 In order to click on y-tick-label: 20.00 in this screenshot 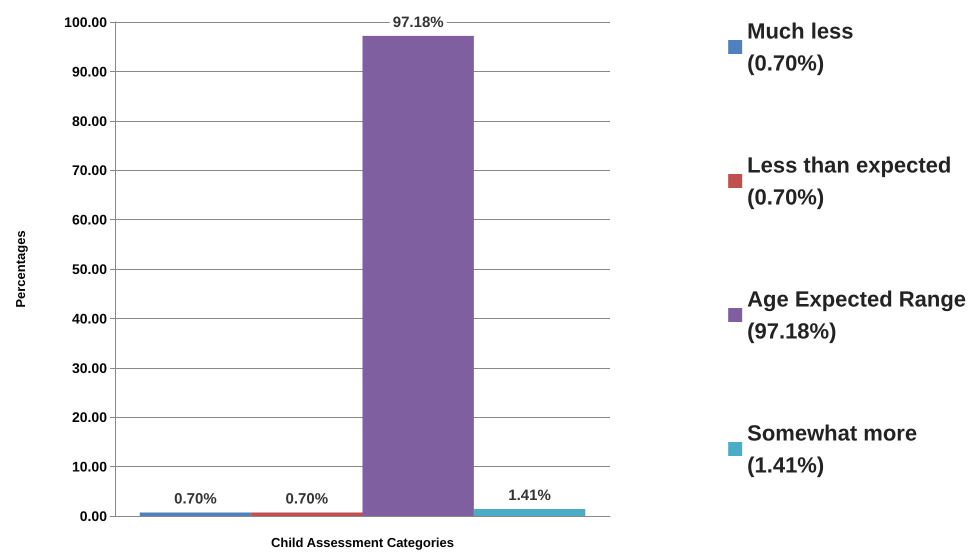, I will do `click(90, 417)`.